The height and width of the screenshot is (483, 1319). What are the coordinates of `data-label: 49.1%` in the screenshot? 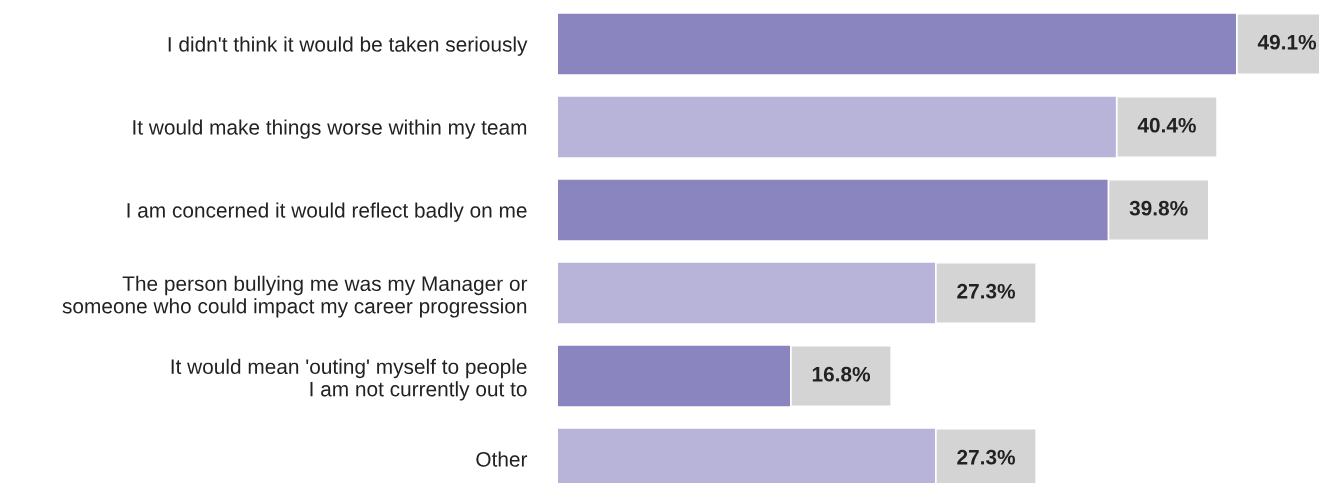 It's located at (1287, 42).